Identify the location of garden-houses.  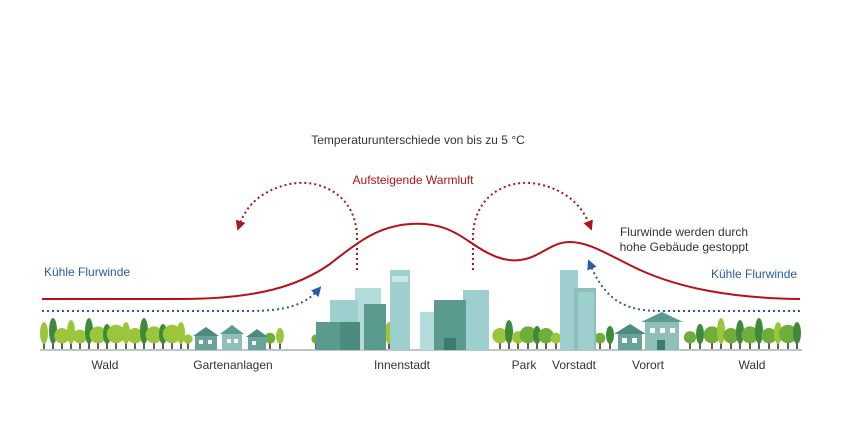
(230, 337).